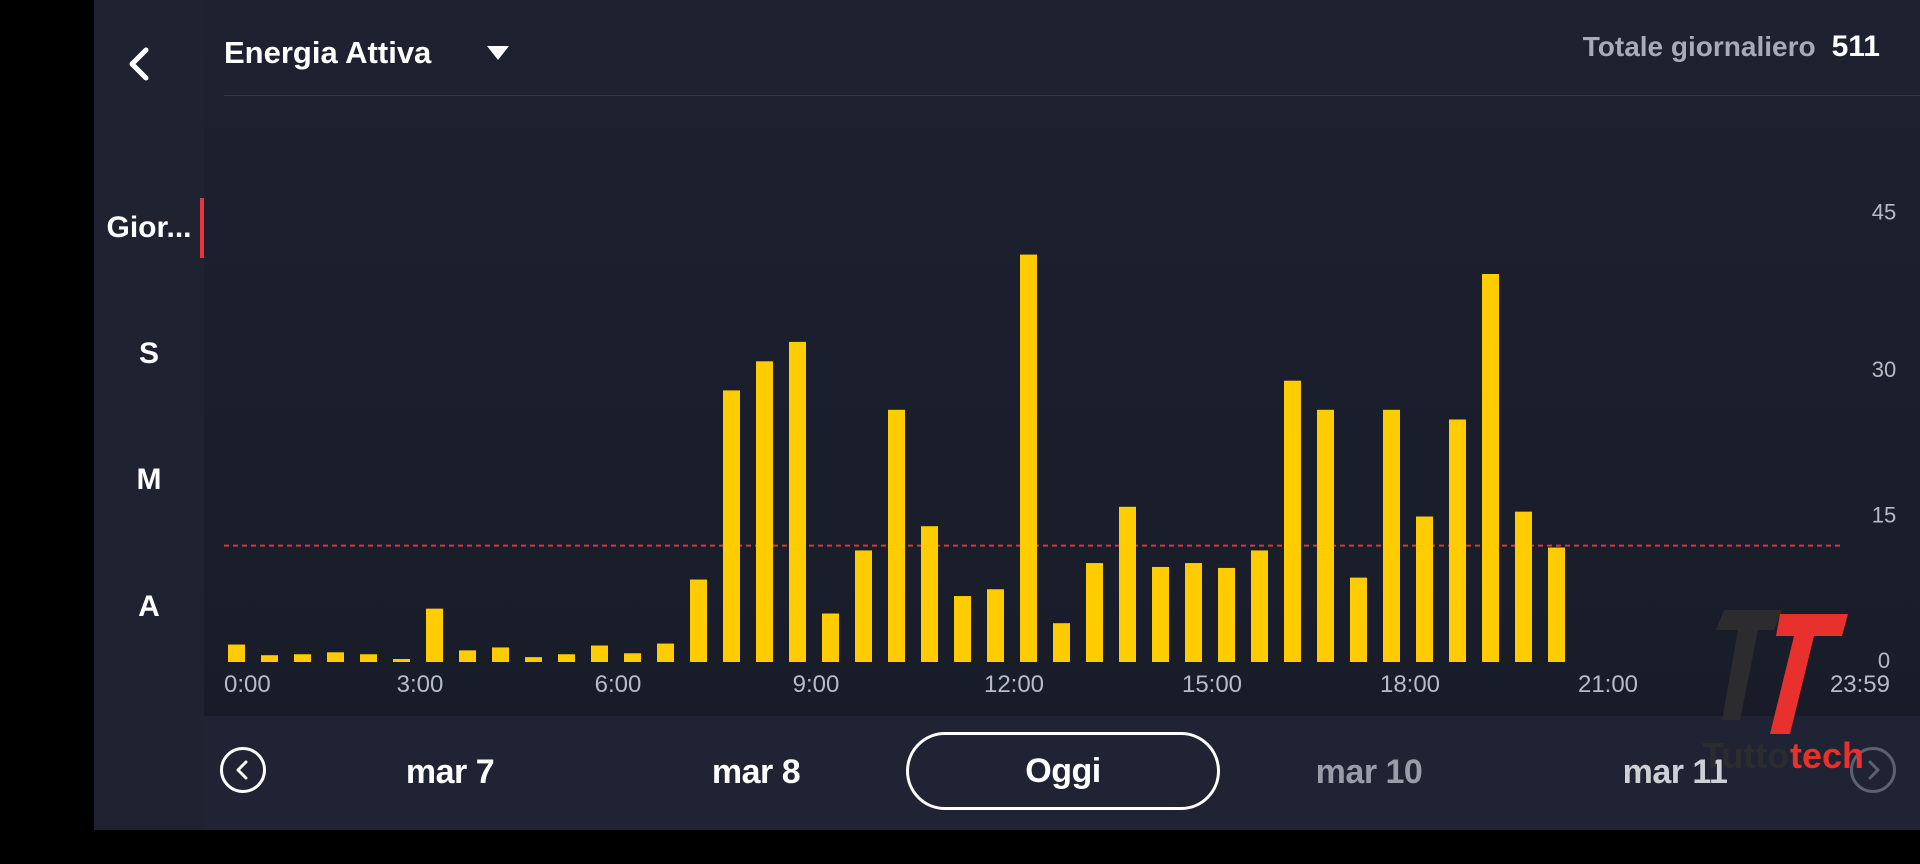 The height and width of the screenshot is (864, 1920). What do you see at coordinates (1369, 771) in the screenshot?
I see `date-mar-10: mar 10` at bounding box center [1369, 771].